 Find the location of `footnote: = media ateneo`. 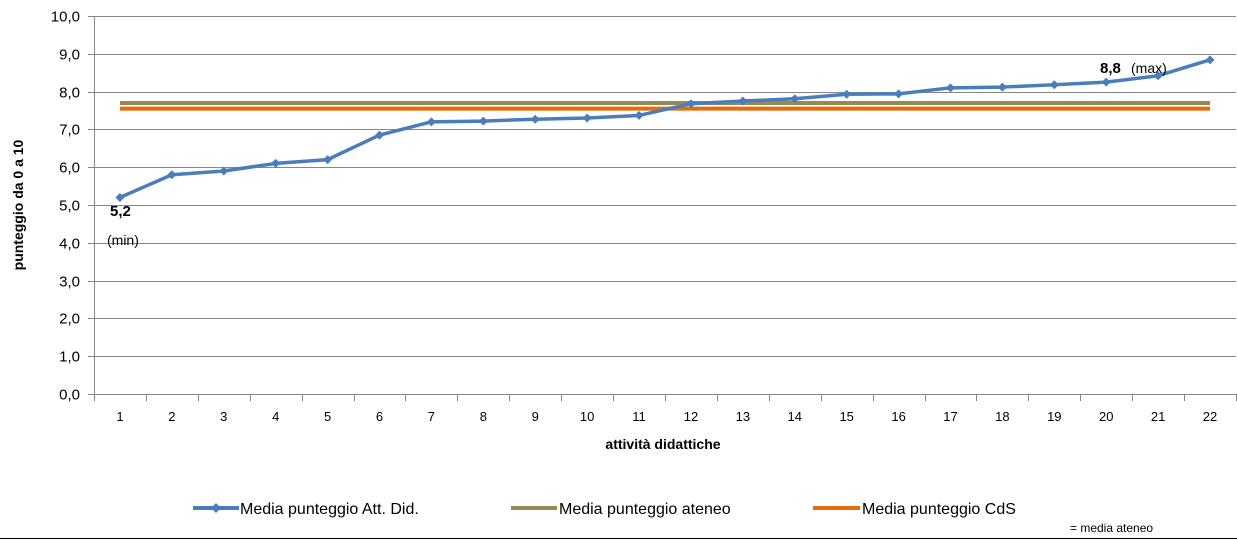

footnote: = media ateneo is located at coordinates (1111, 528).